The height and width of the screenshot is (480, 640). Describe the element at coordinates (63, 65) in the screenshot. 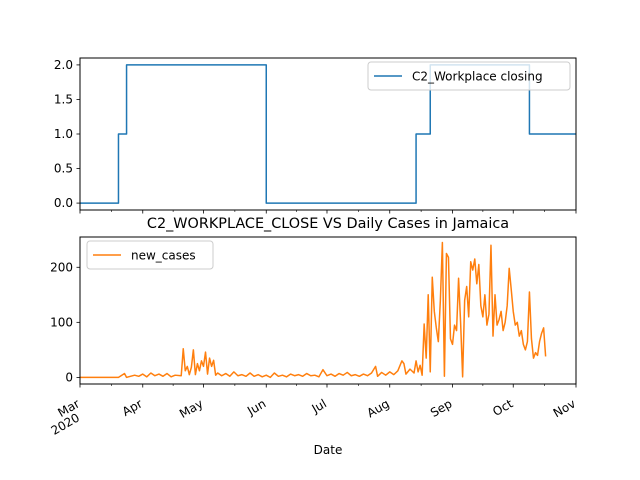

I see `y-tick-label: 2.0` at that location.